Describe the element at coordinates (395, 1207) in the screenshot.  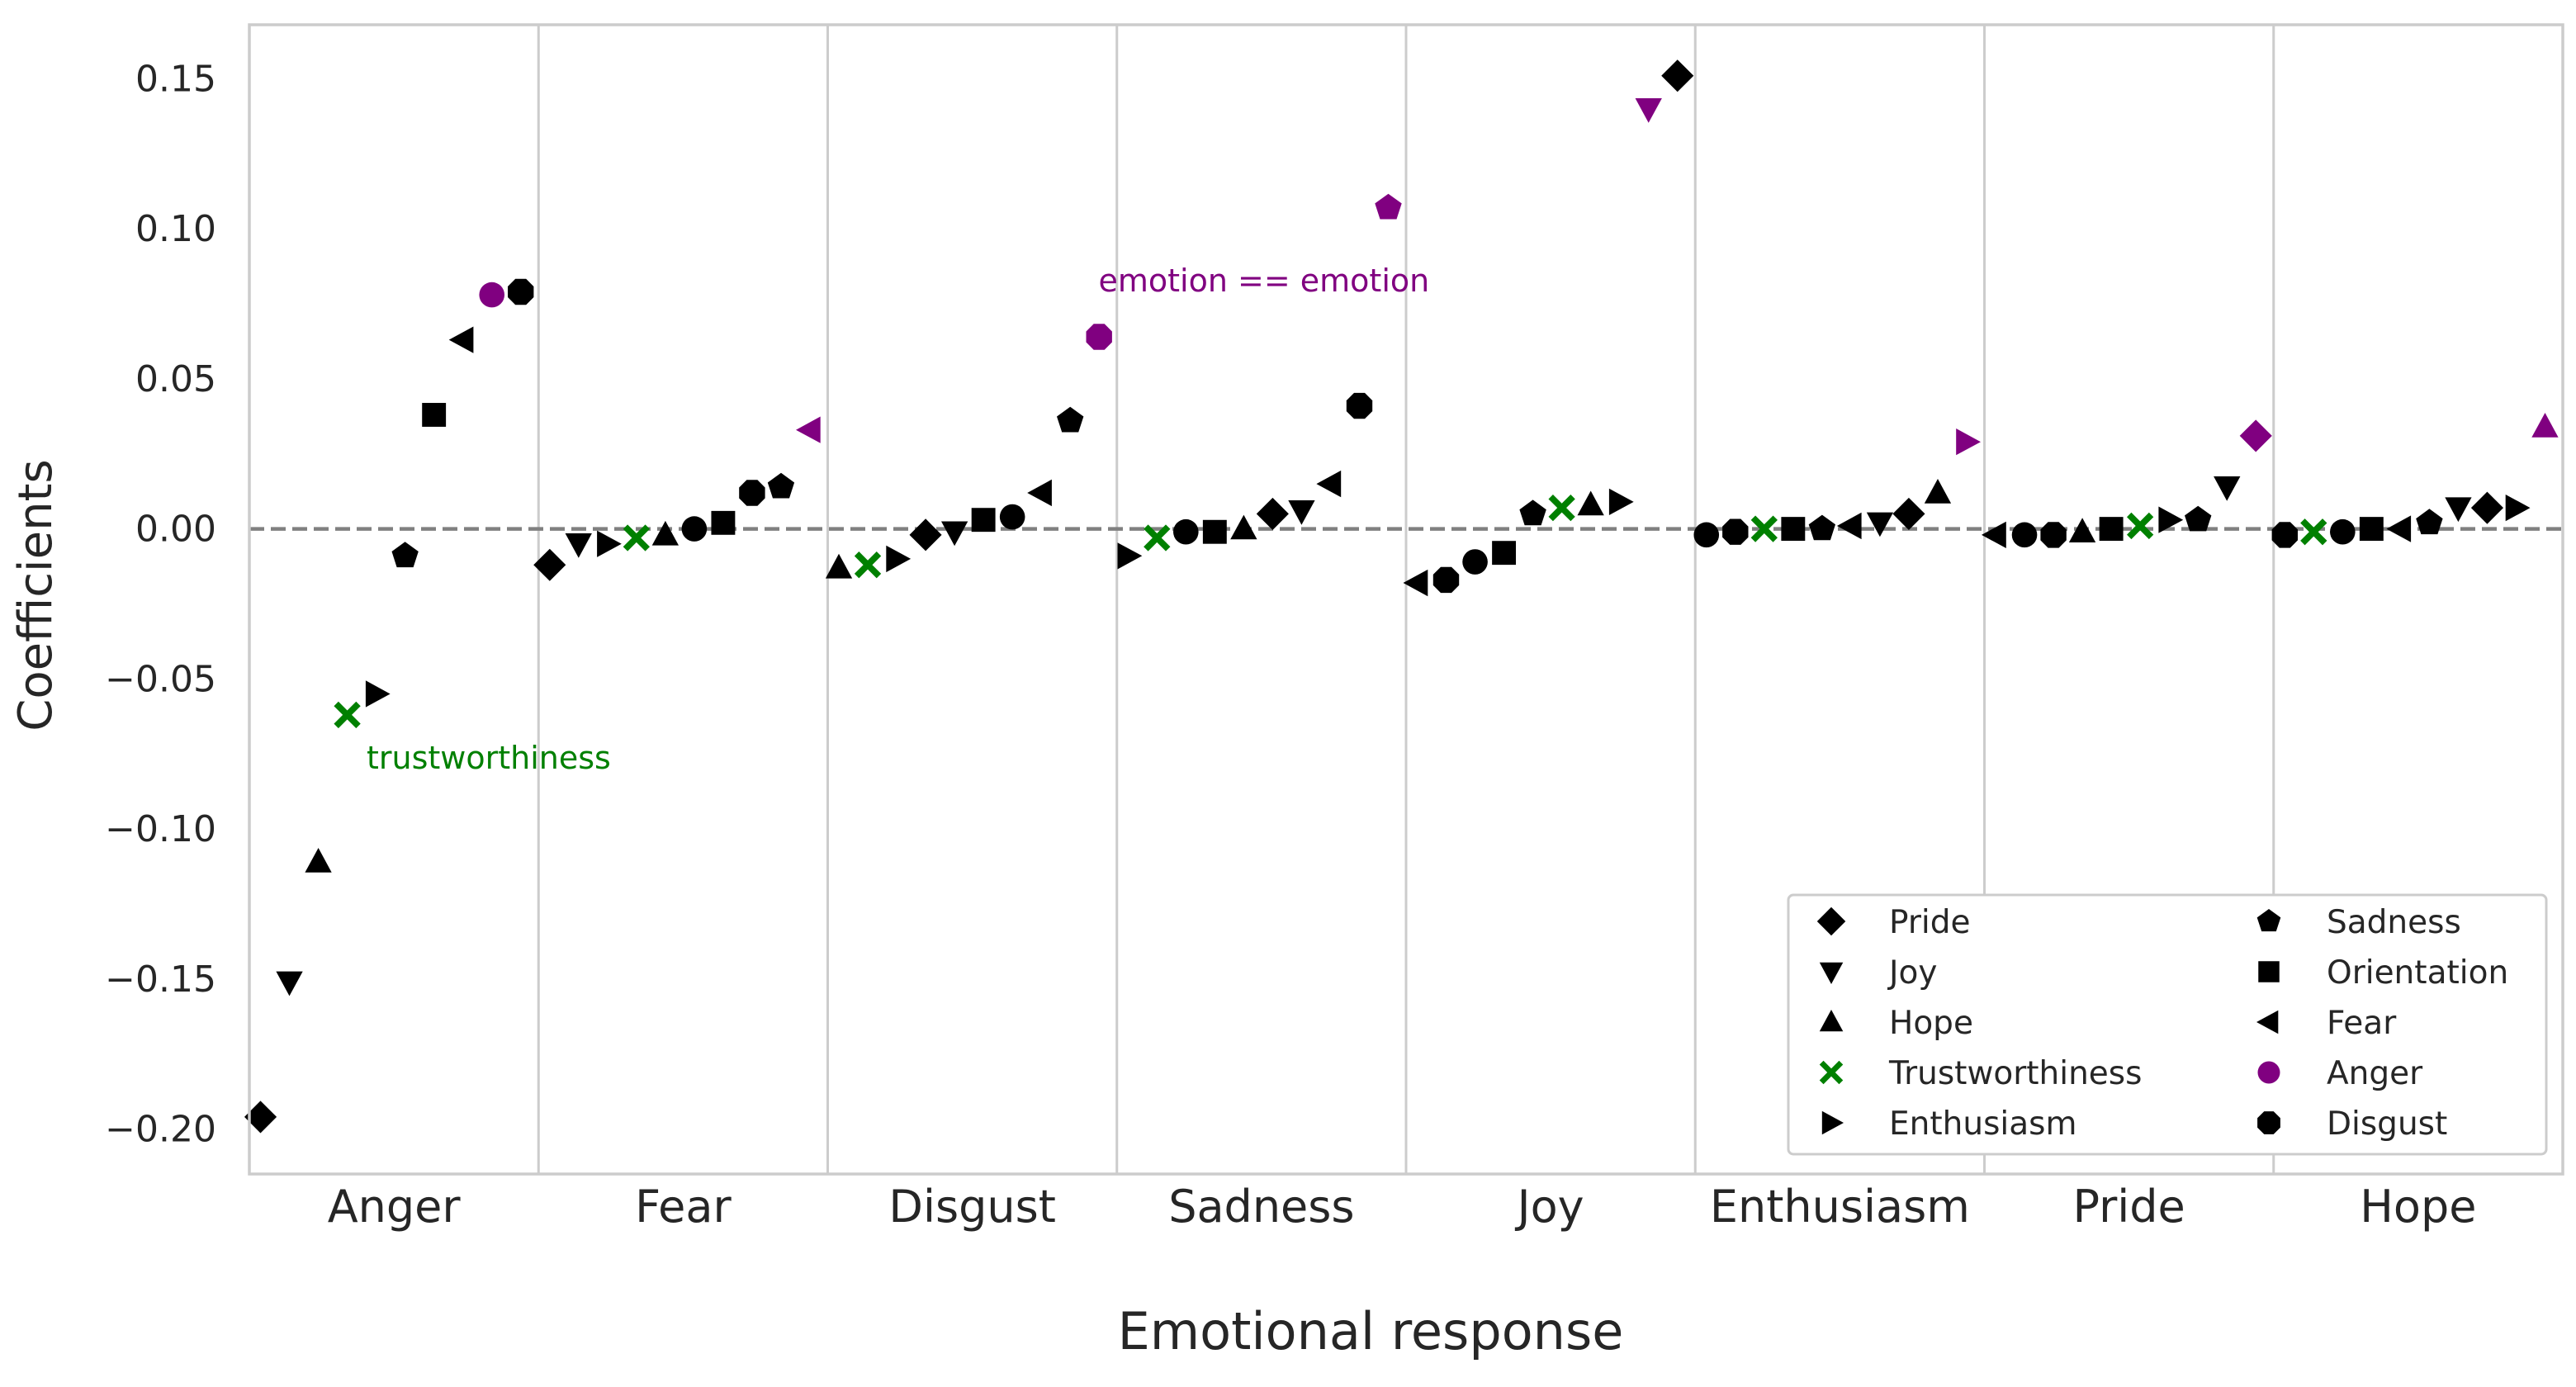
I see `x-tick-label: Anger` at that location.